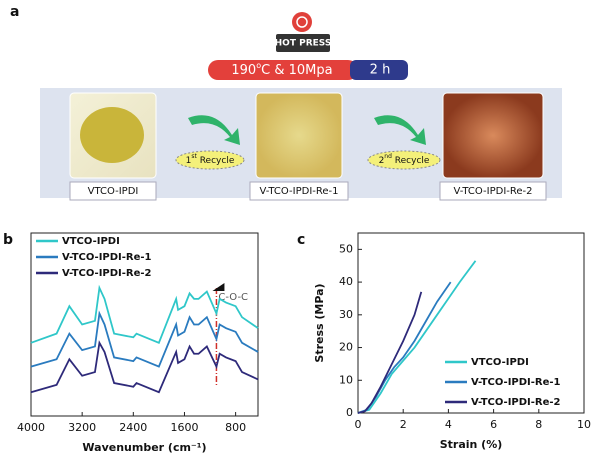 The height and width of the screenshot is (457, 598). What do you see at coordinates (189, 161) in the screenshot?
I see `recycle-number: 1` at bounding box center [189, 161].